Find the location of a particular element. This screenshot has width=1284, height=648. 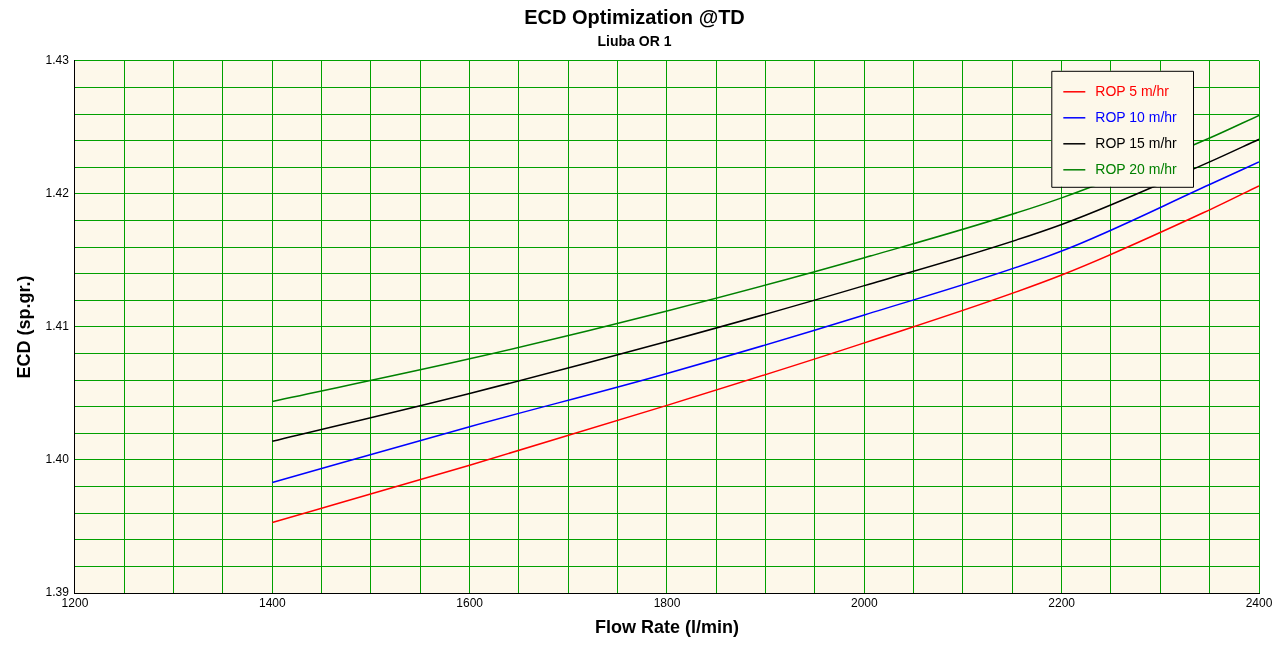

y-tick-label: 1.43 is located at coordinates (57, 60).